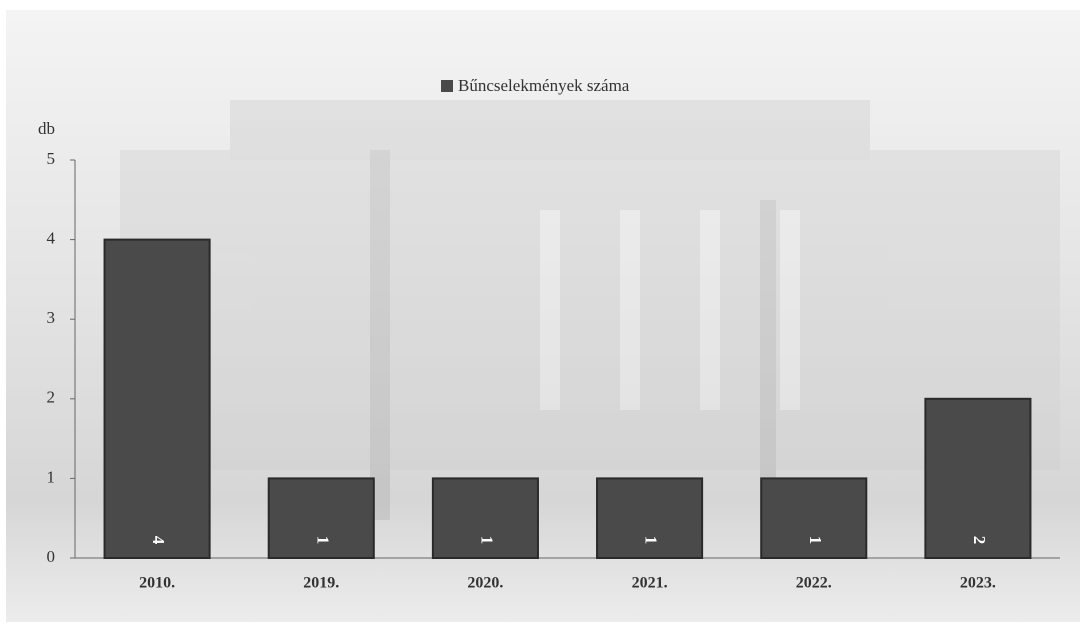  I want to click on y-tick-label: 3, so click(51, 317).